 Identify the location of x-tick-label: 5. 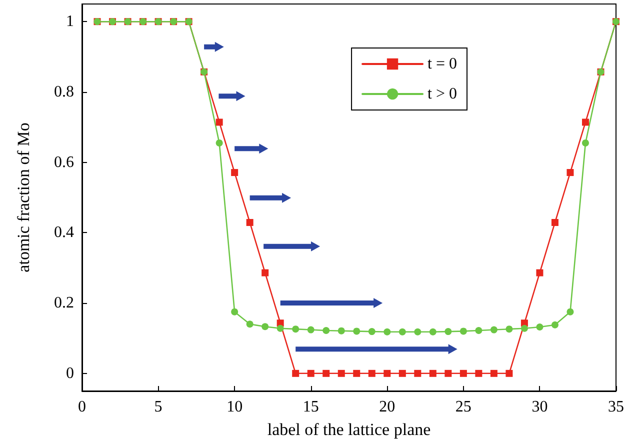
(158, 407).